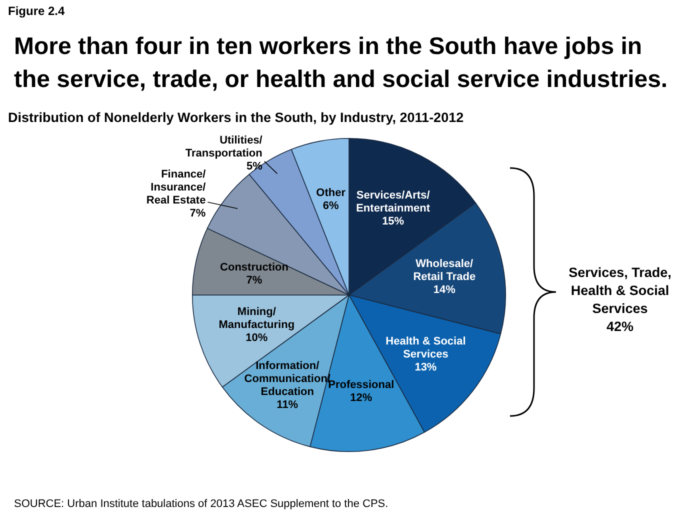 The height and width of the screenshot is (523, 698). I want to click on text: Services, Trade, Health & Social Services 42%, so click(620, 300).